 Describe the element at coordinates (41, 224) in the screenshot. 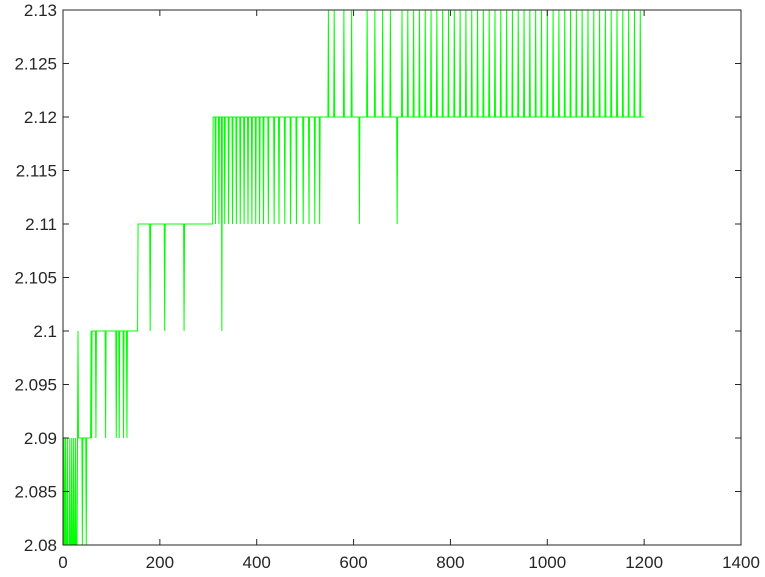

I see `y-tick-label: 2.11` at that location.